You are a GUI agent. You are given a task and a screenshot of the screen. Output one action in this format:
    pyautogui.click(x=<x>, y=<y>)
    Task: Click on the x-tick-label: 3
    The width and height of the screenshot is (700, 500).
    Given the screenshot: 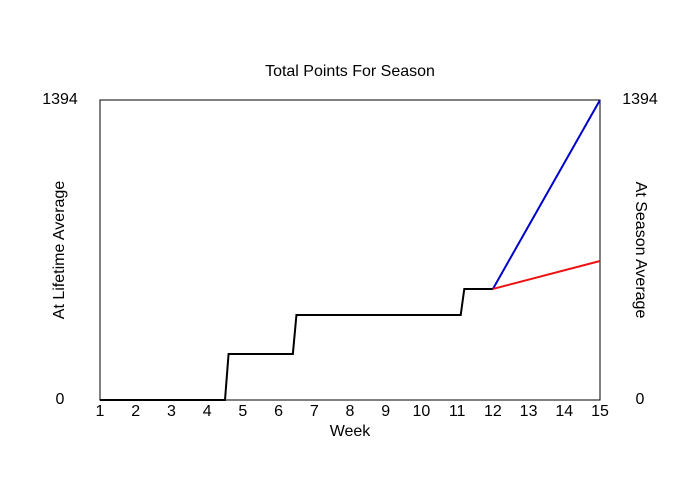 What is the action you would take?
    pyautogui.click(x=171, y=411)
    